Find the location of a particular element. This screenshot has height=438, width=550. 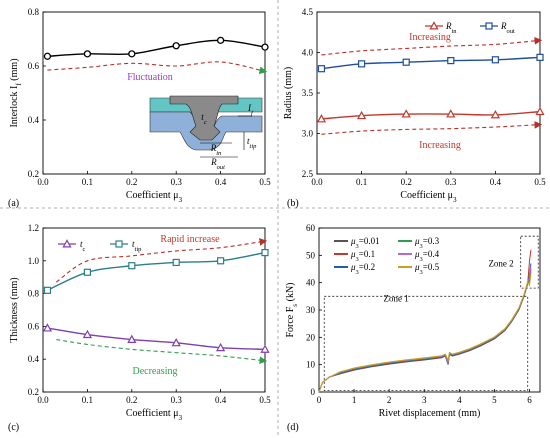

c-legend-label-1: ttip is located at coordinates (136, 246).